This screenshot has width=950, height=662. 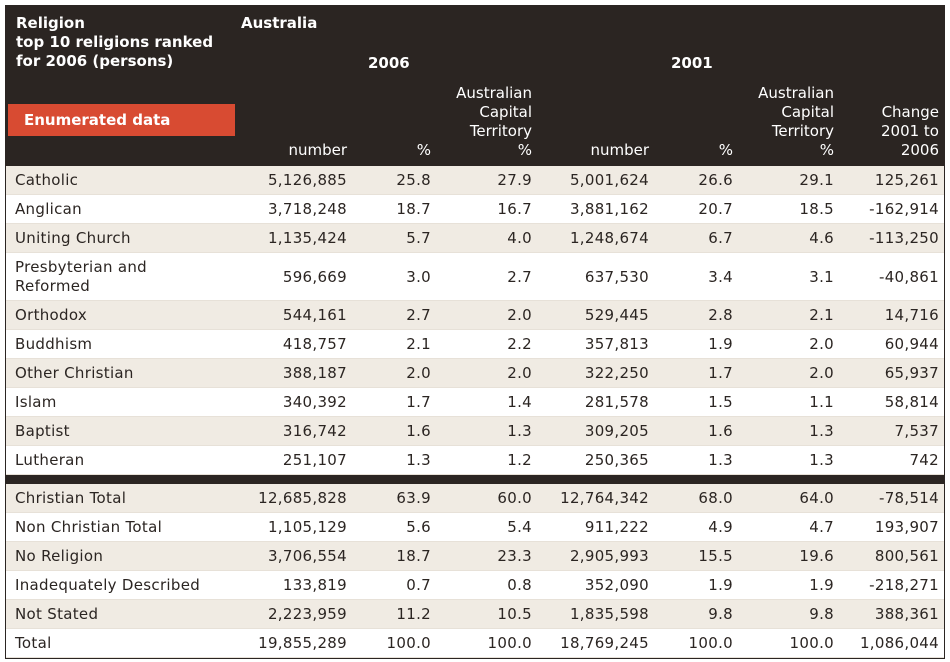 What do you see at coordinates (314, 431) in the screenshot?
I see `cell-number-2006: 316,742` at bounding box center [314, 431].